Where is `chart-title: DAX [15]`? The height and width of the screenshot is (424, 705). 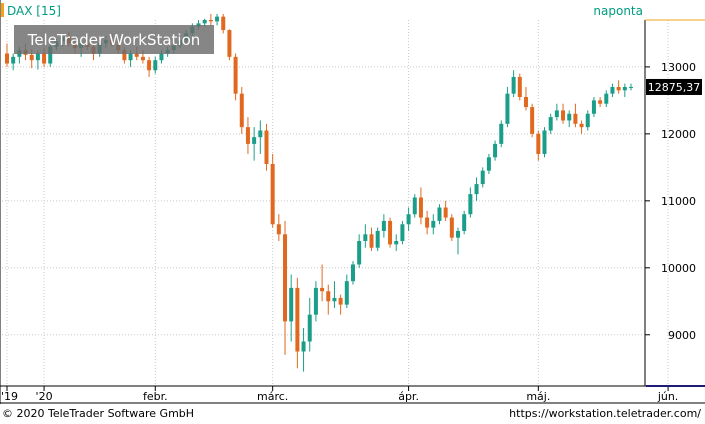 chart-title: DAX [15] is located at coordinates (34, 11).